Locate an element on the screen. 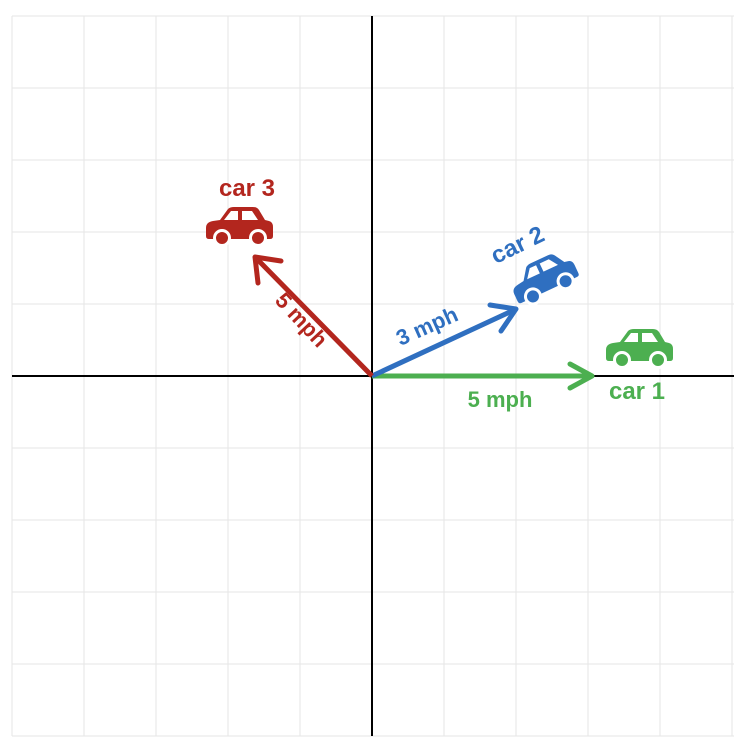 This screenshot has height=755, width=754. car2-group: 3 mph car 2 is located at coordinates (474, 300).